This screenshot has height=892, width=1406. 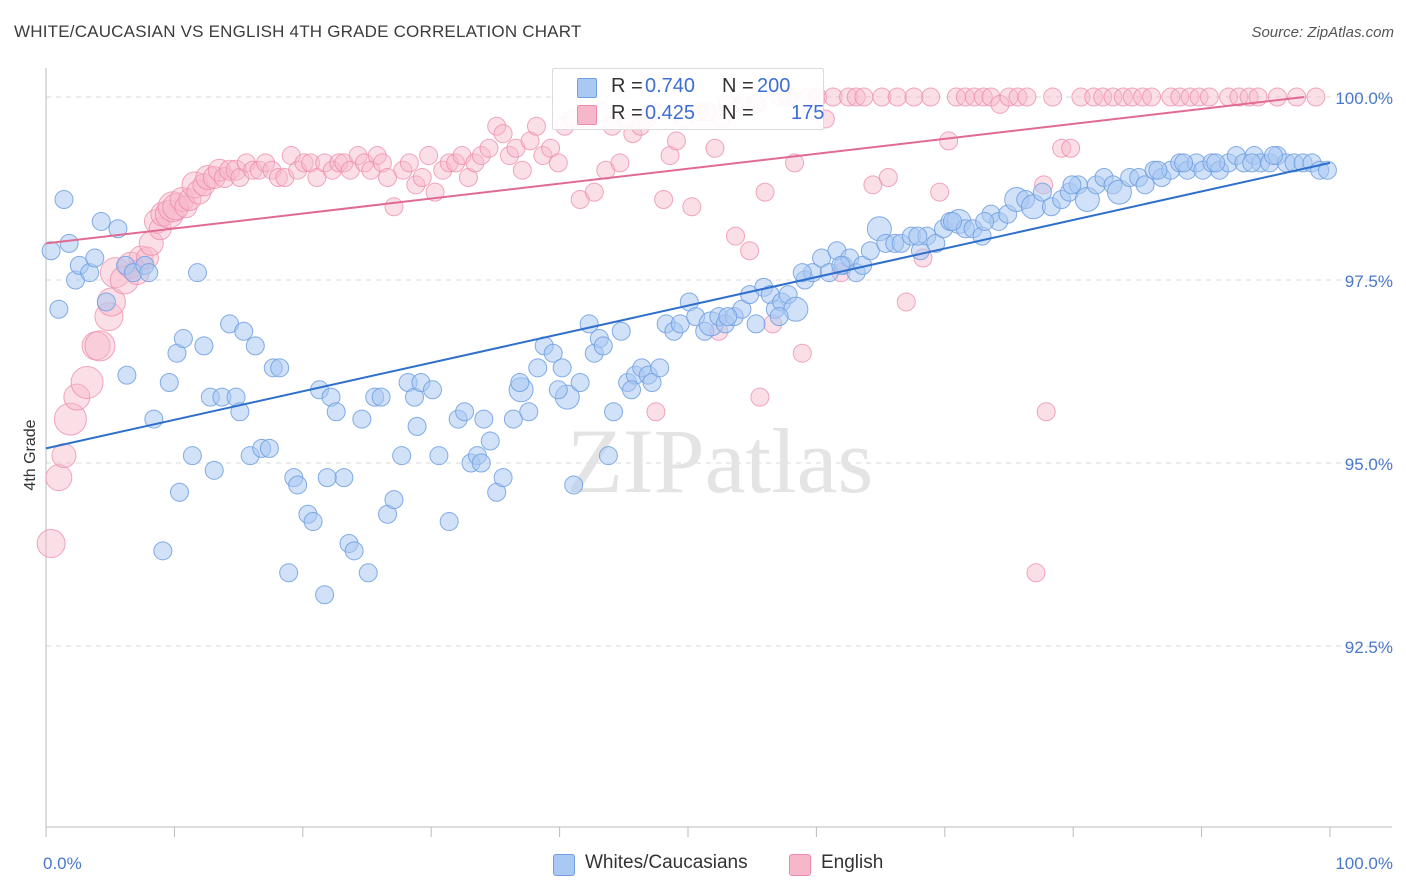 I want to click on x-tick-label: 100.0%, so click(x=1364, y=863).